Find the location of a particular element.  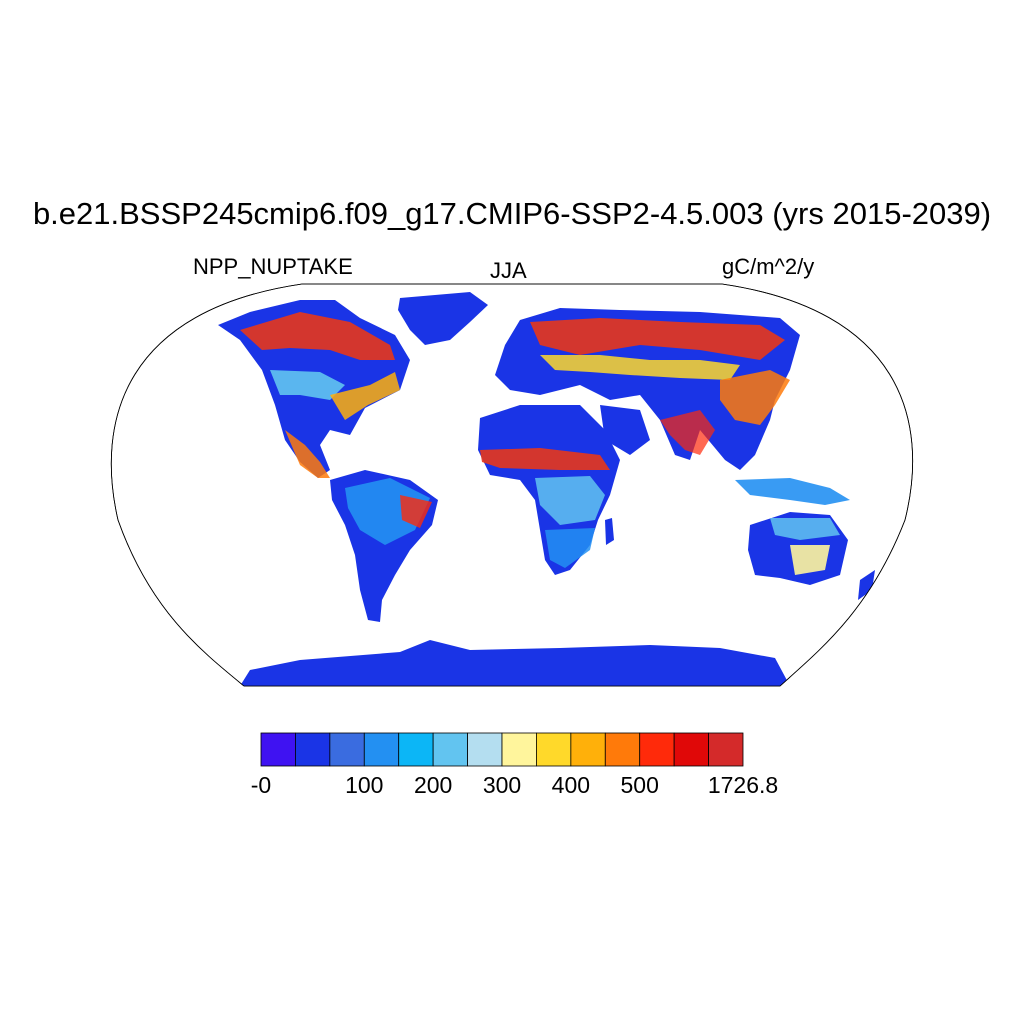

season-label: JJA is located at coordinates (508, 270).